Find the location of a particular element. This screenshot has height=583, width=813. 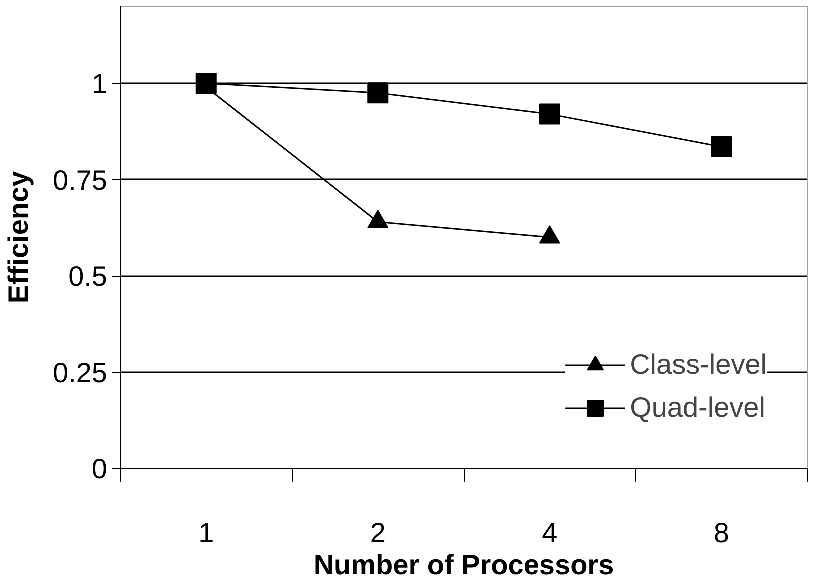

y-tick-label: 0.25 is located at coordinates (80, 372).